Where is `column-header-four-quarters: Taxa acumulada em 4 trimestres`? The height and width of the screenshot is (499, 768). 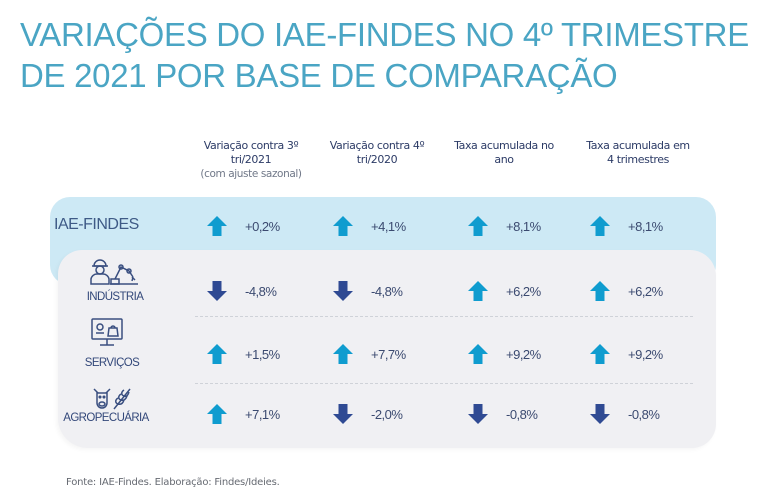
column-header-four-quarters: Taxa acumulada em 4 trimestres is located at coordinates (638, 153).